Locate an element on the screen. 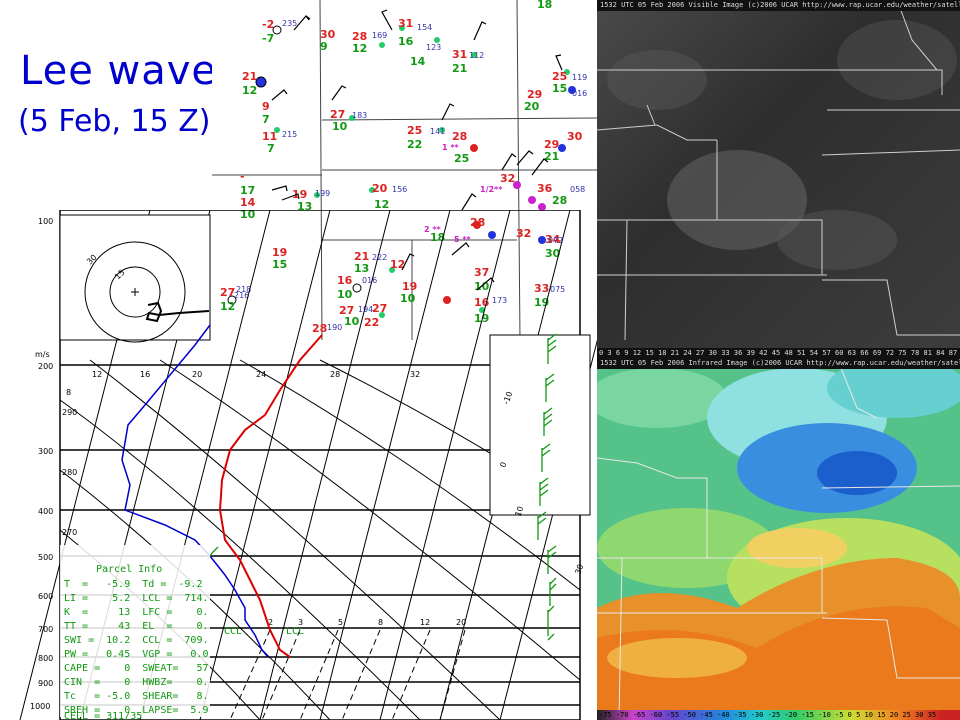  isotherm-label: 20 is located at coordinates (197, 374).